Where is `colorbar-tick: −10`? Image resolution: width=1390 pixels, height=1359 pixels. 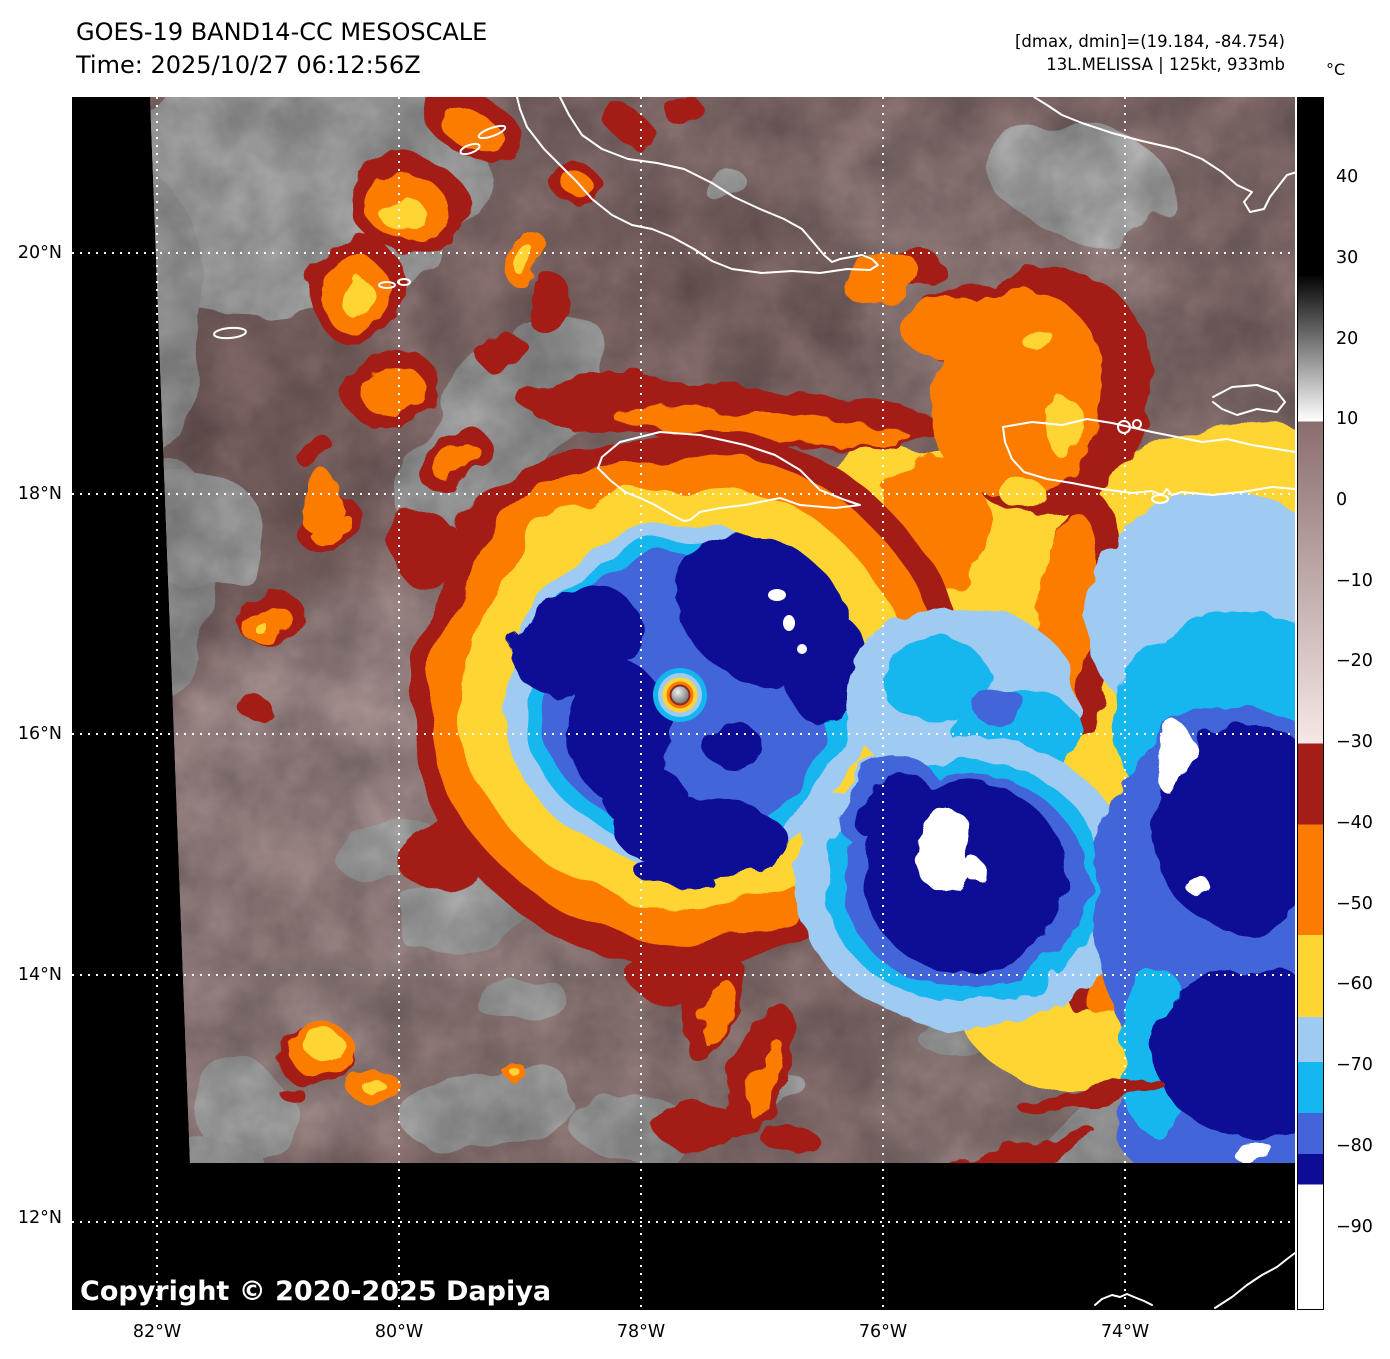 colorbar-tick: −10 is located at coordinates (1354, 581).